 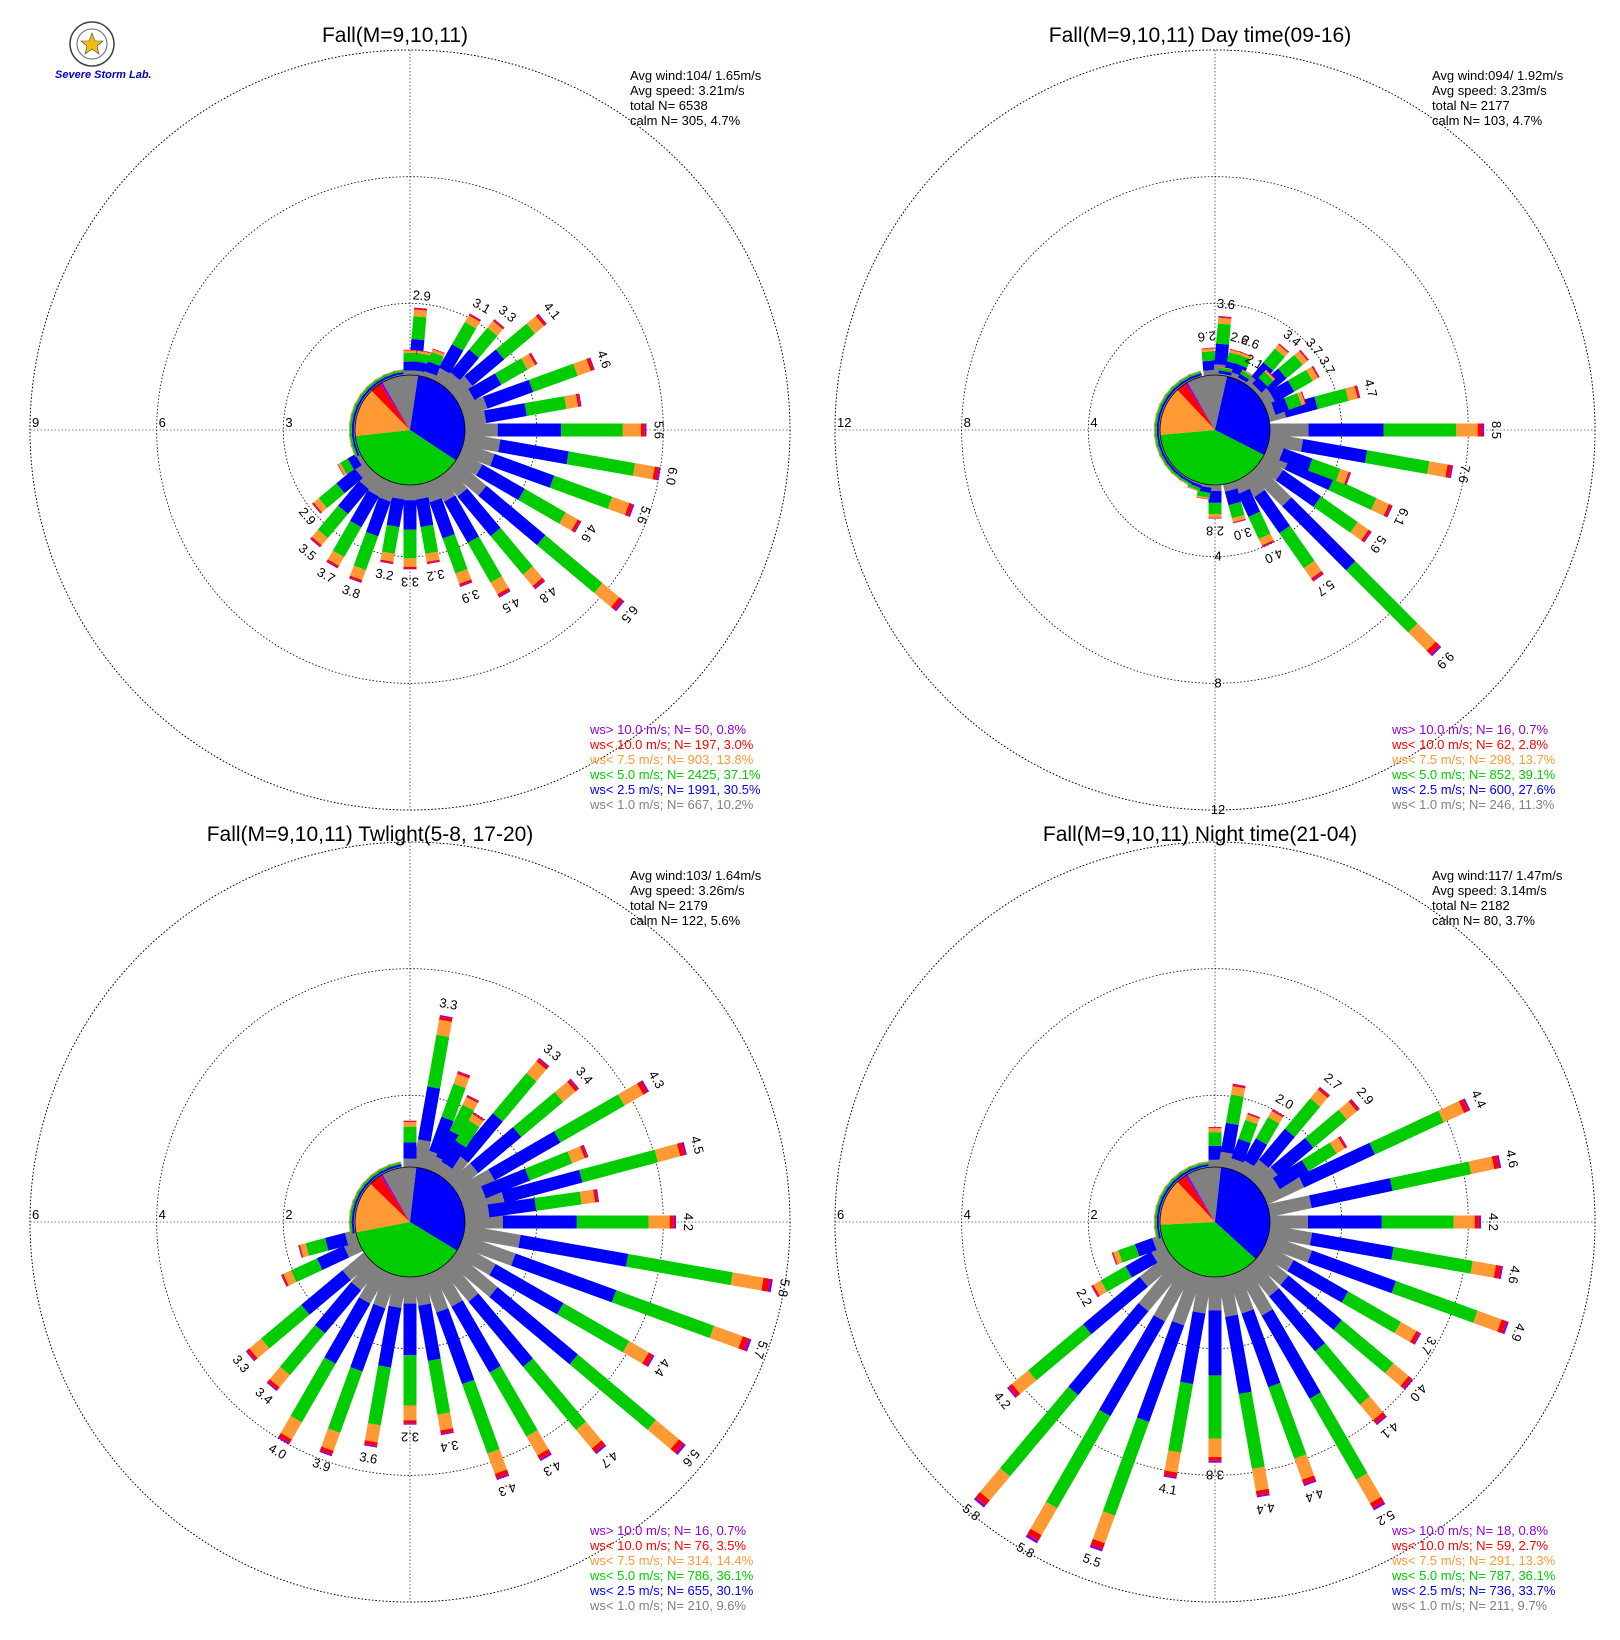 What do you see at coordinates (1470, 744) in the screenshot?
I see `legend-entry: ws< 10.0 m/s; N= 62, 2.8%` at bounding box center [1470, 744].